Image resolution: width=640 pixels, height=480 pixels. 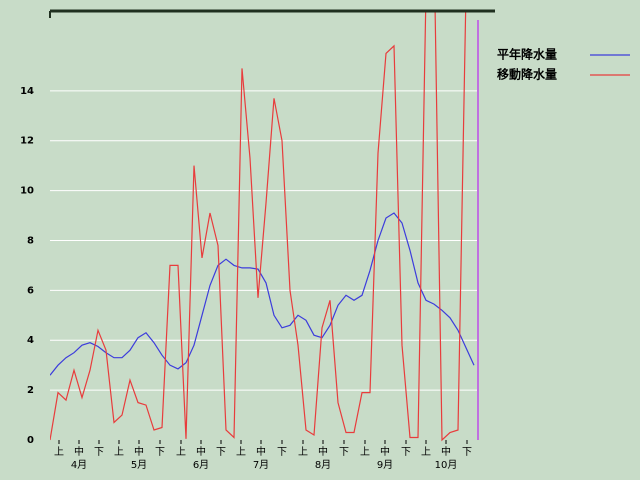 What do you see at coordinates (30, 240) in the screenshot?
I see `y-tick-label: 8` at bounding box center [30, 240].